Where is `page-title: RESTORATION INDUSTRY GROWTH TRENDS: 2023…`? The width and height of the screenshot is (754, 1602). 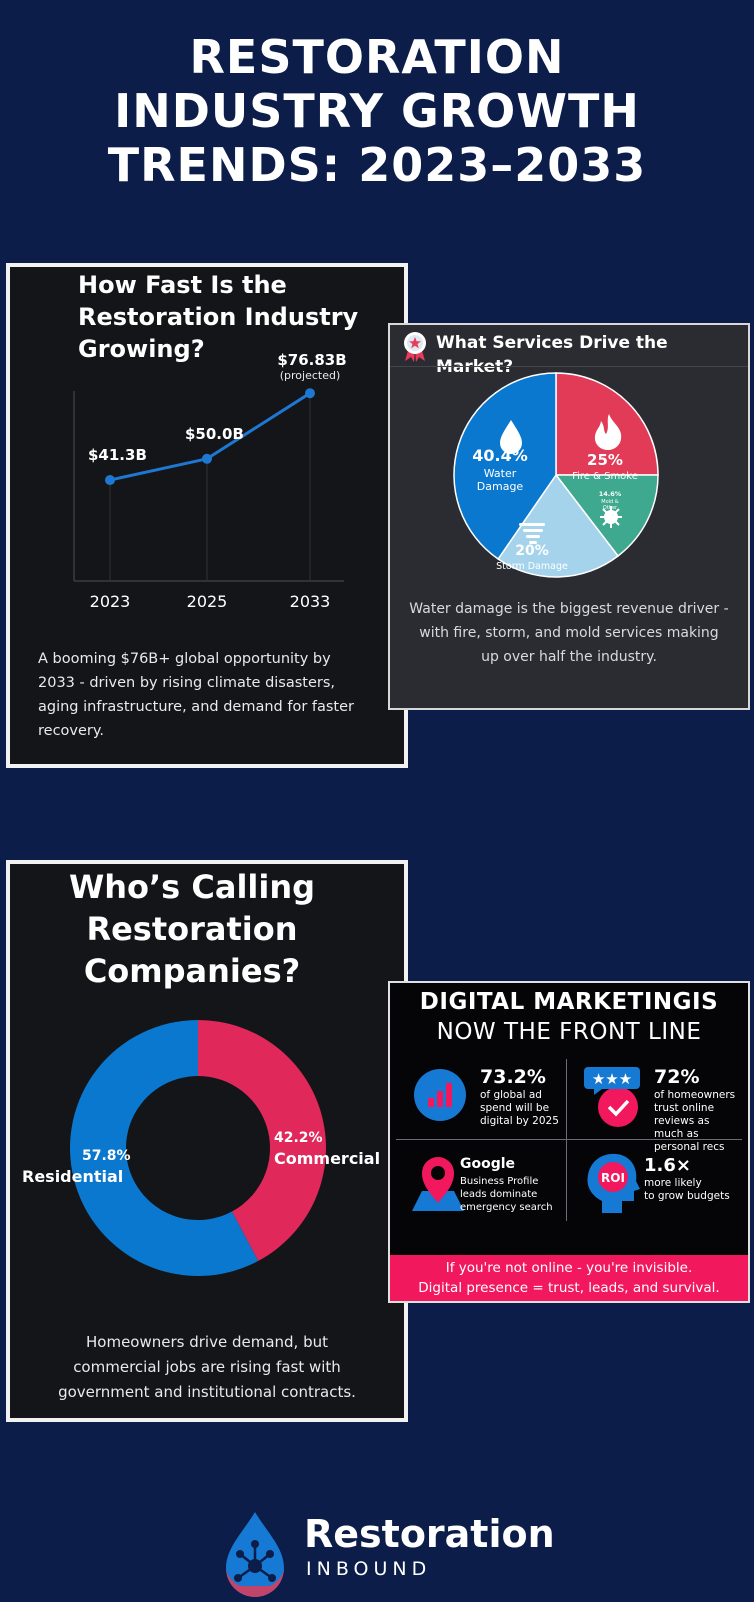 page-title: RESTORATION INDUSTRY GROWTH TRENDS: 2023… is located at coordinates (377, 111).